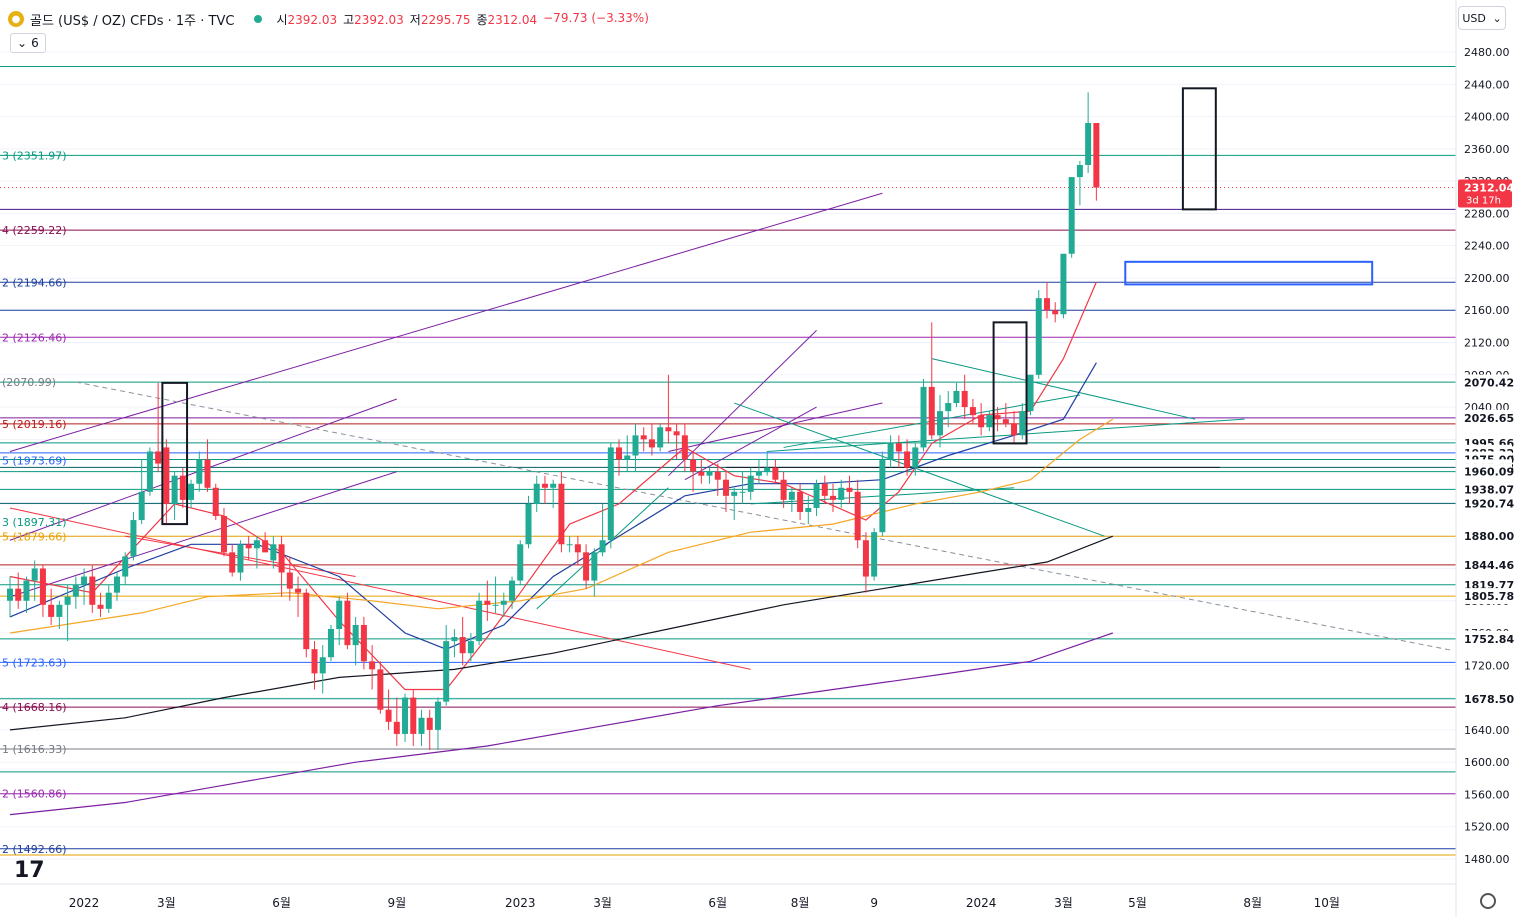  Describe the element at coordinates (1487, 310) in the screenshot. I see `price-tick-label: 2160.00` at that location.